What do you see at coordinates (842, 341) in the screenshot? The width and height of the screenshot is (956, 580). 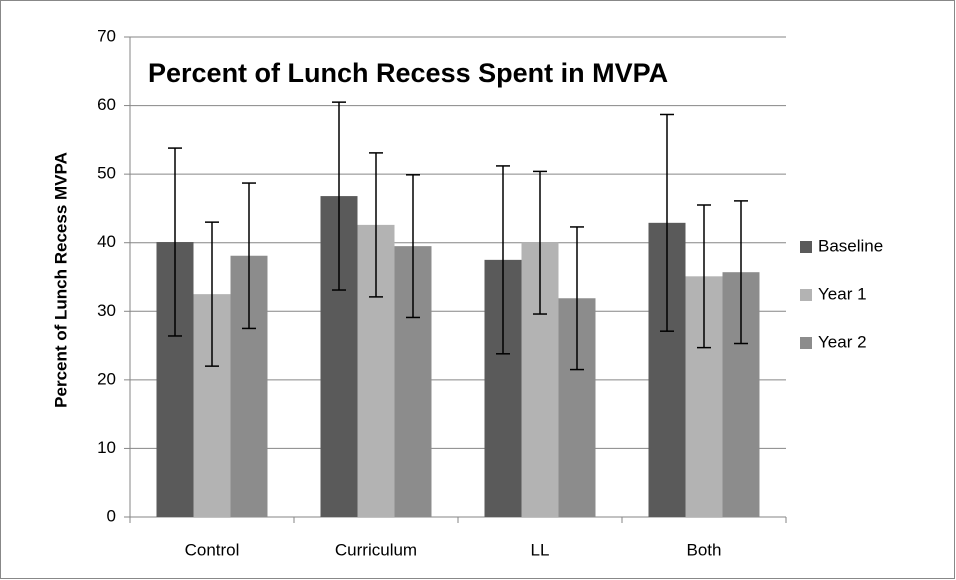 I see `legend-label: Year 2` at bounding box center [842, 341].